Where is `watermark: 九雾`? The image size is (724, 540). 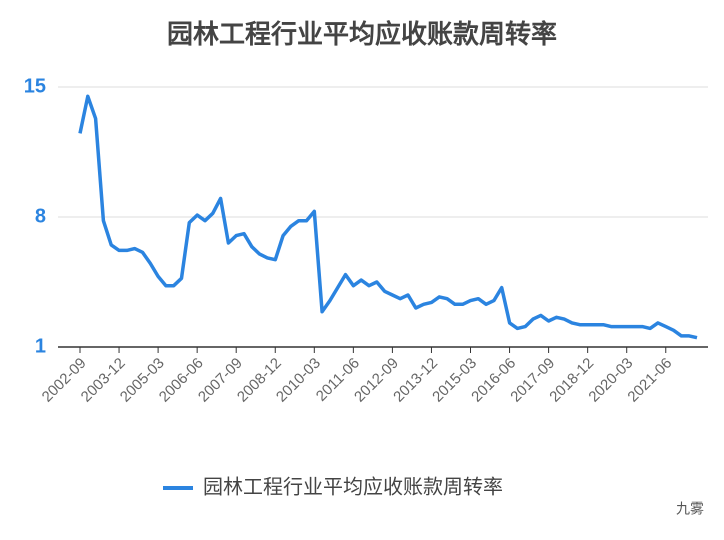
watermark: 九雾 is located at coordinates (690, 509).